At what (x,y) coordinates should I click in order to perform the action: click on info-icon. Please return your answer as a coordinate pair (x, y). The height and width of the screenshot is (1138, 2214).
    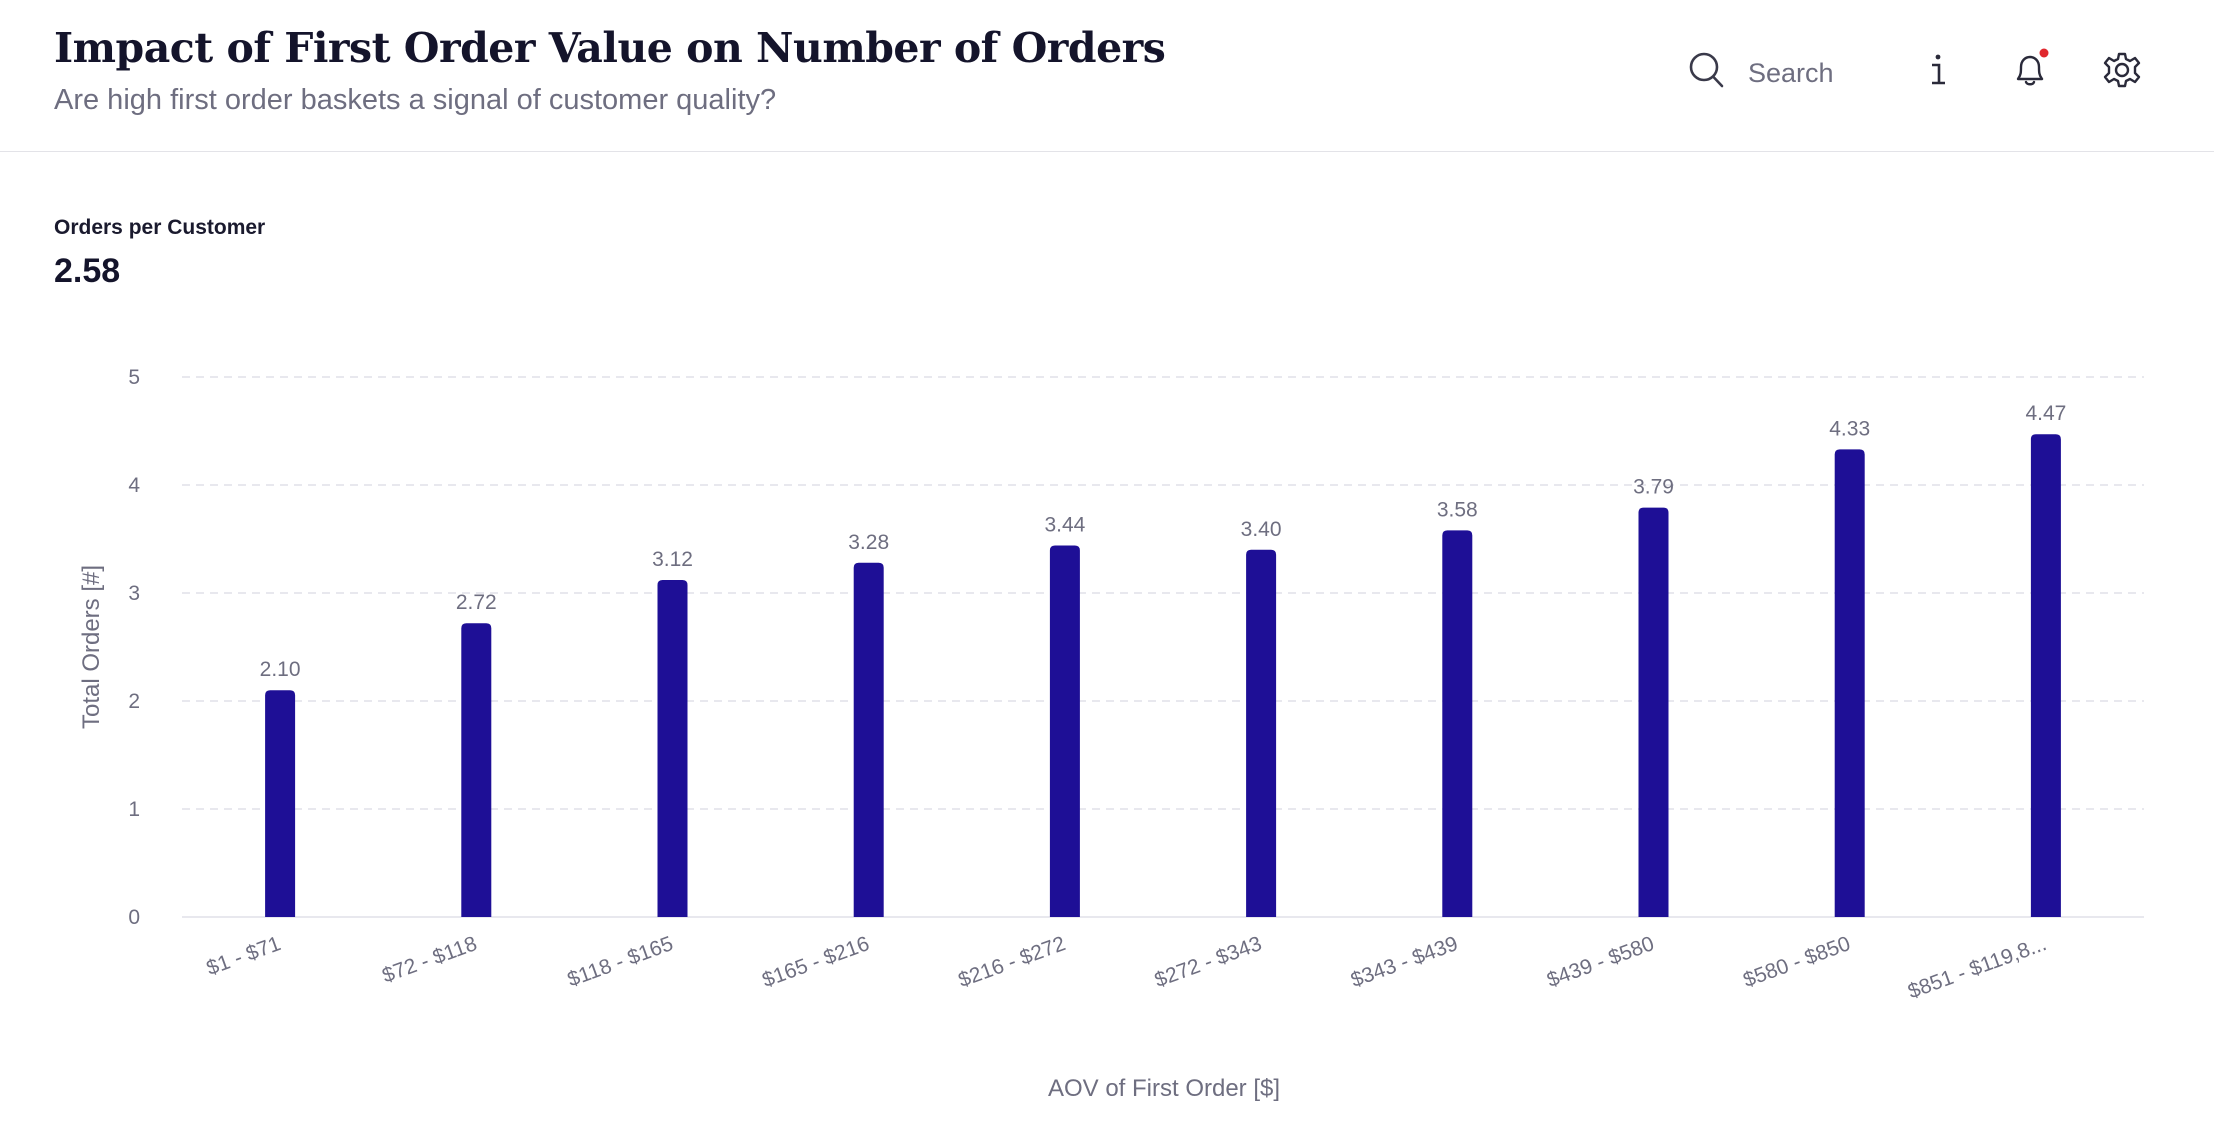
    Looking at the image, I should click on (1938, 72).